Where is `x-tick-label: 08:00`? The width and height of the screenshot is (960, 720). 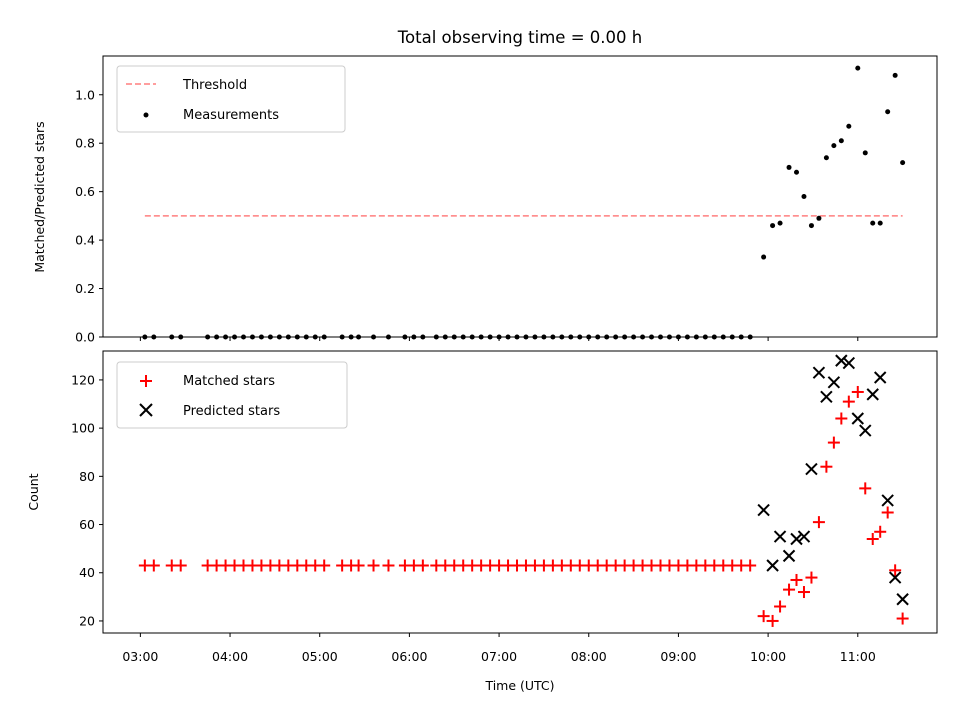
x-tick-label: 08:00 is located at coordinates (589, 656).